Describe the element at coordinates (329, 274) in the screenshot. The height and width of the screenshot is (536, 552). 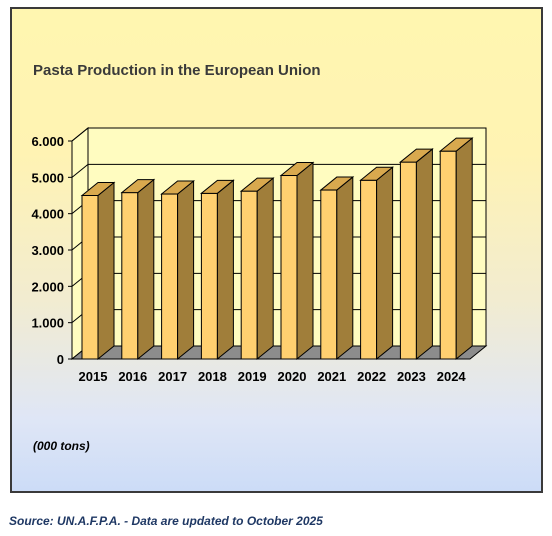
I see `bar-2021` at that location.